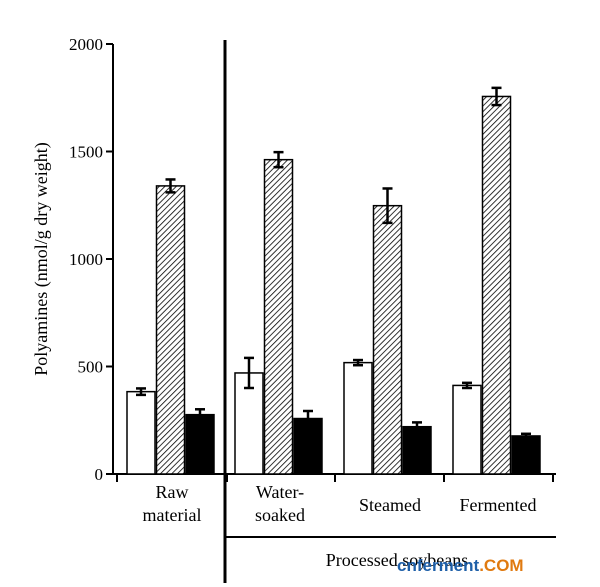 The width and height of the screenshot is (600, 587). I want to click on watermark: cnferment.COM, so click(460, 565).